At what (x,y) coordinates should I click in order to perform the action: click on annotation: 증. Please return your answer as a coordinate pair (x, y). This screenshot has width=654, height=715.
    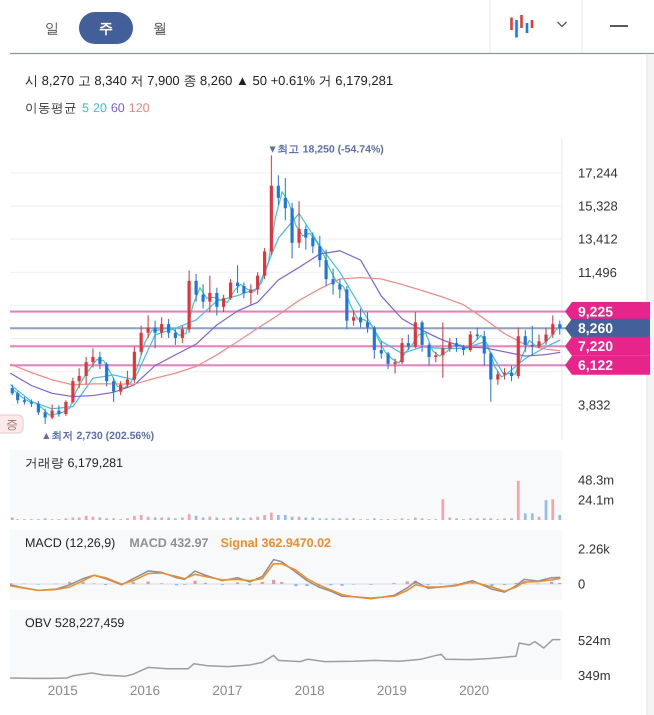
    Looking at the image, I should click on (12, 425).